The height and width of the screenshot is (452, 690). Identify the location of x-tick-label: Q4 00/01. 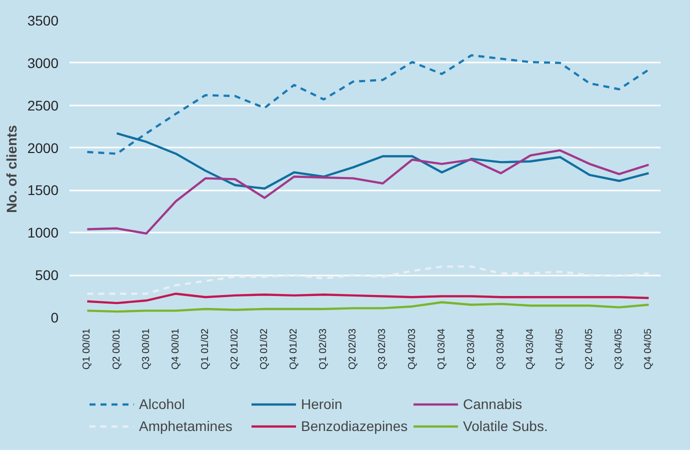
(176, 349).